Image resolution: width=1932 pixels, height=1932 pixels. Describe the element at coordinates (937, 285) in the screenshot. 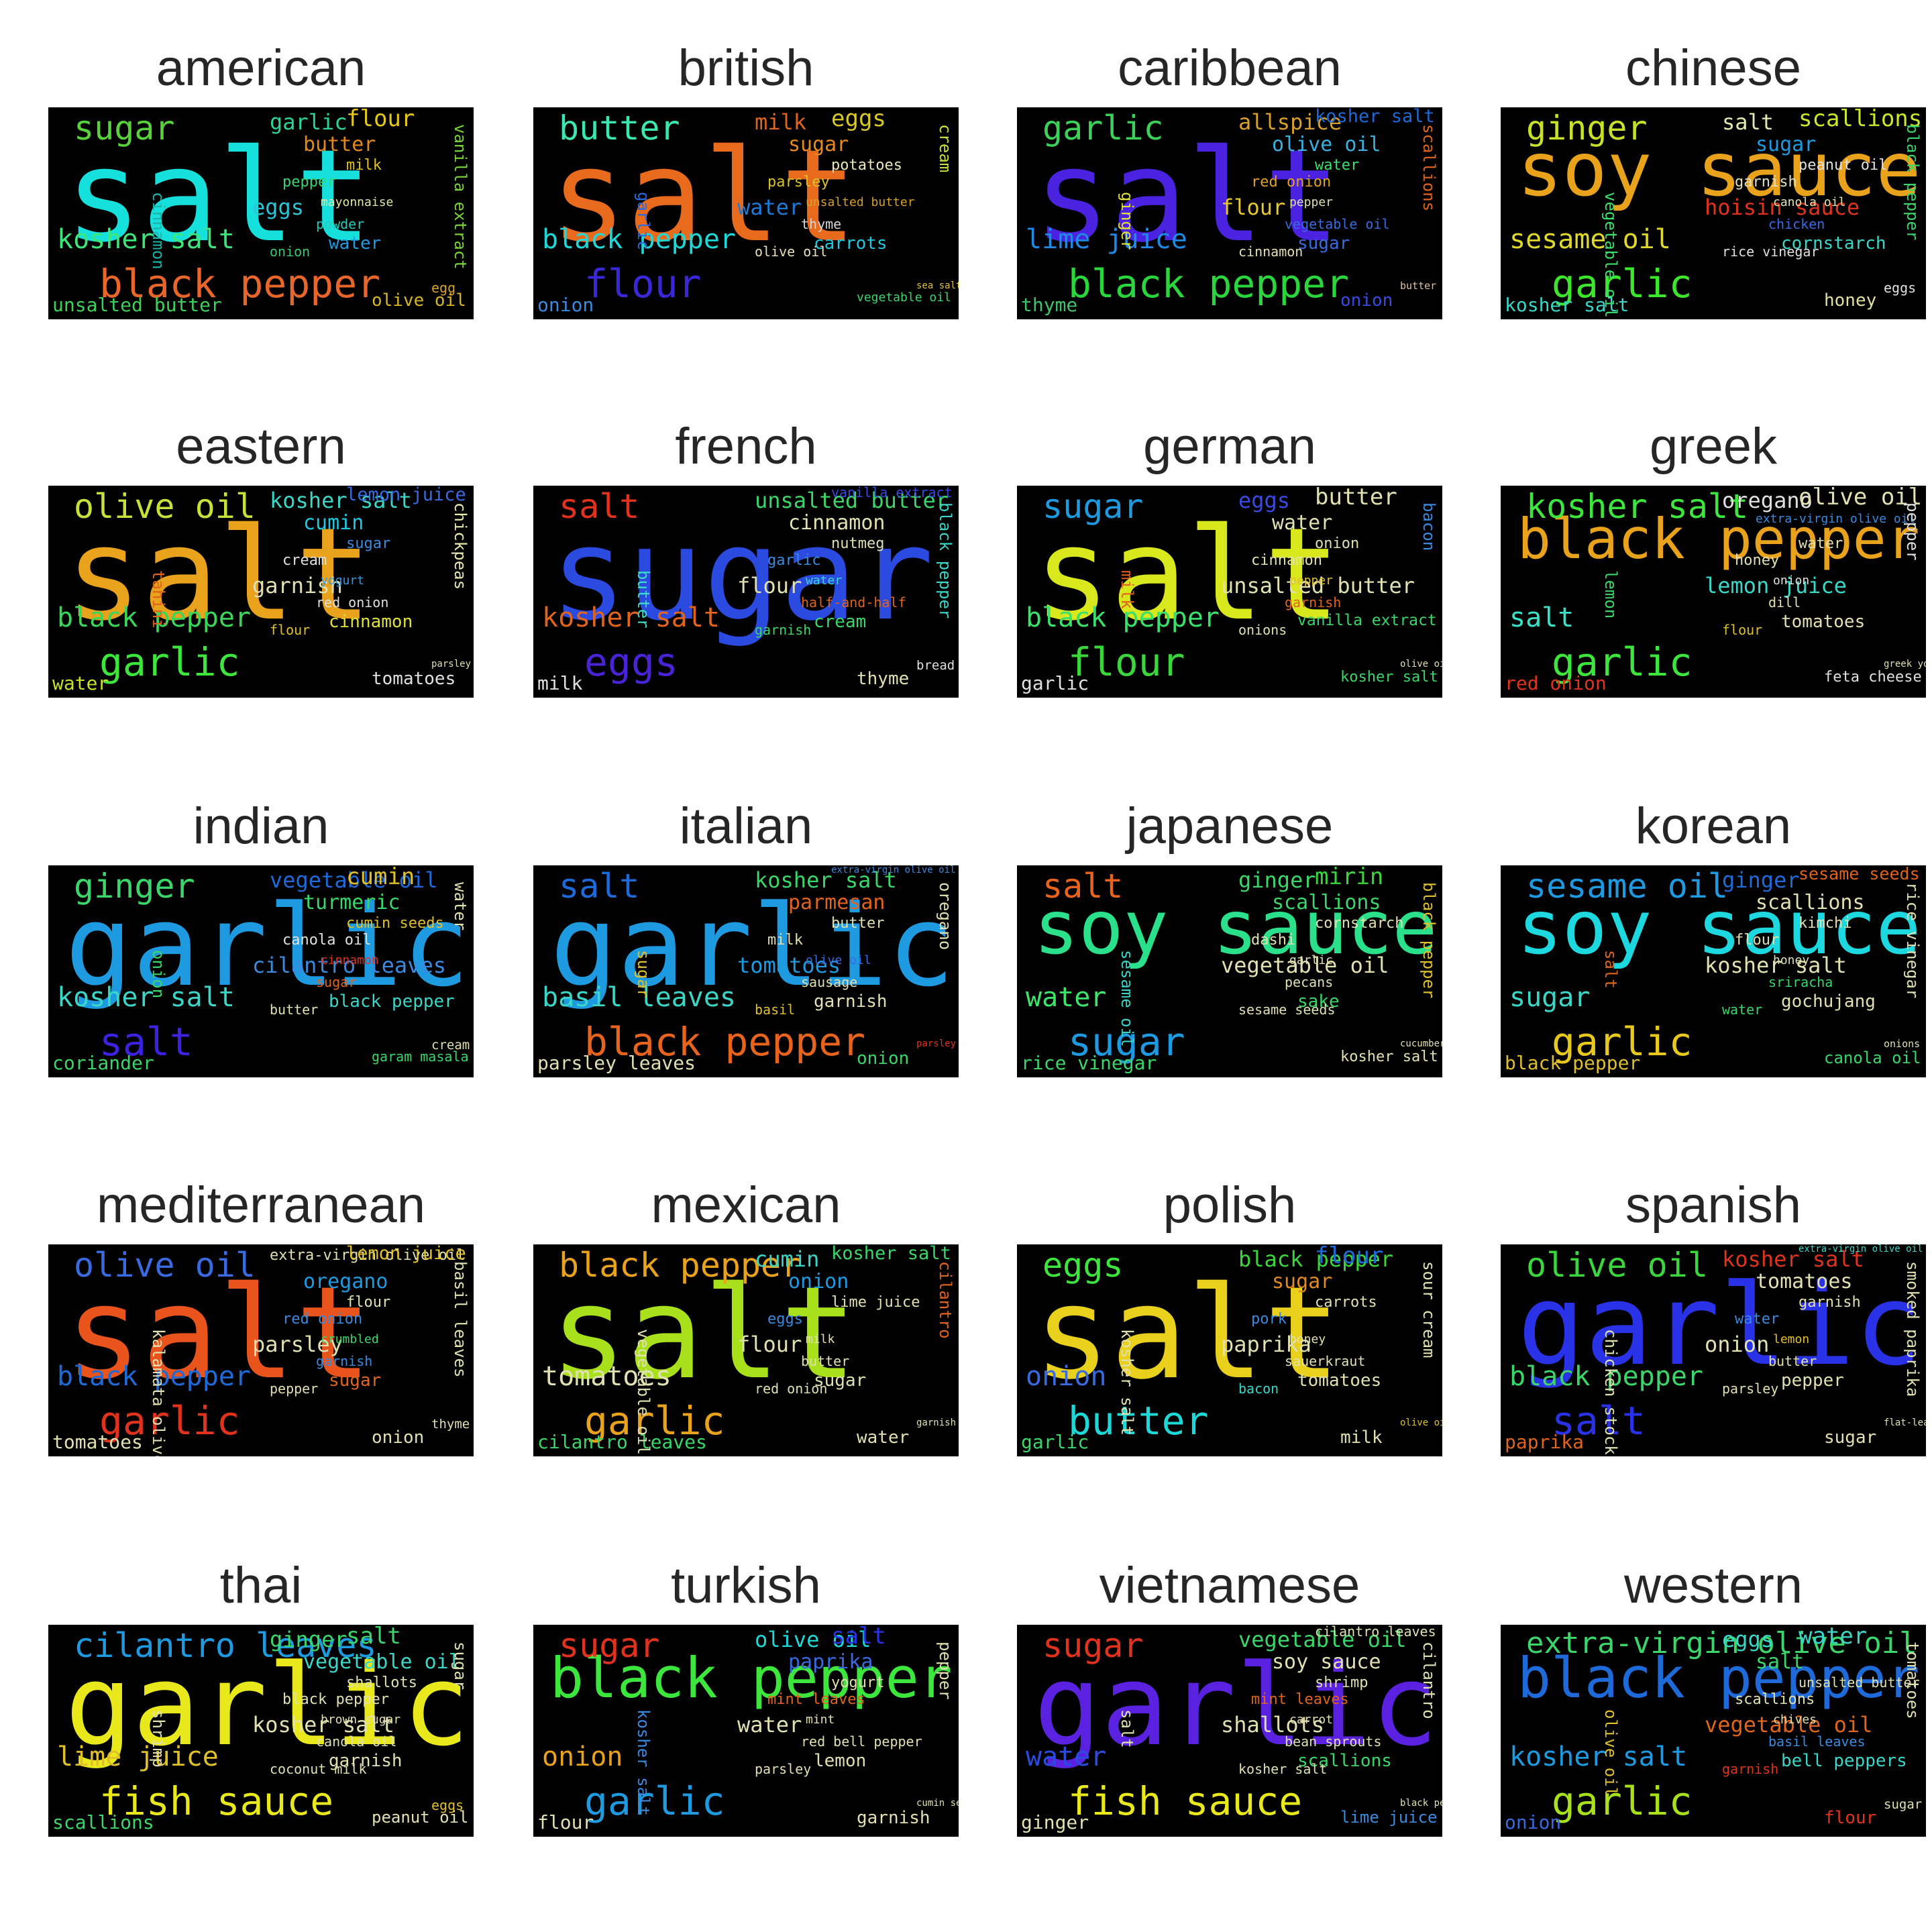

I see `wordcloud-word: sea salt` at that location.